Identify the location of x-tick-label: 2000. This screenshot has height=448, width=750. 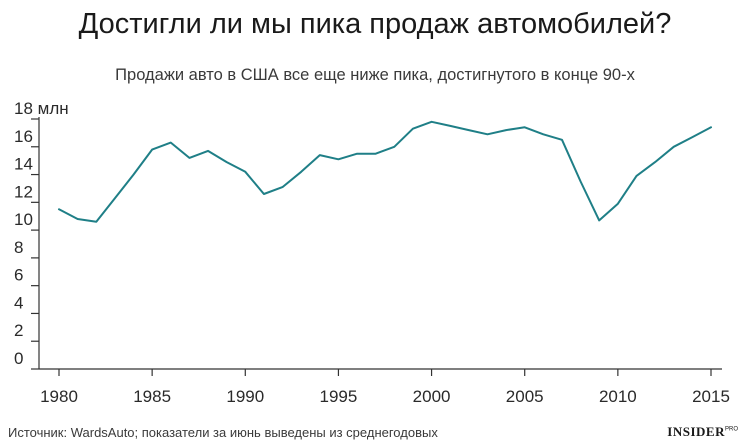
(432, 396).